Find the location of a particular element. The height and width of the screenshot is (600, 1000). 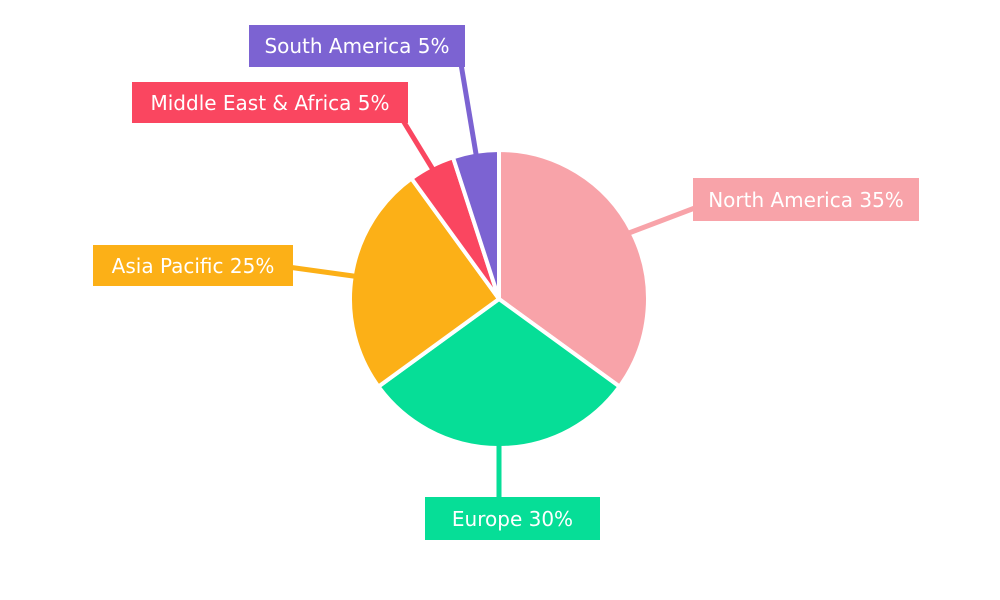

callout-label-asia-pacific: Asia Pacific 25% is located at coordinates (193, 265).